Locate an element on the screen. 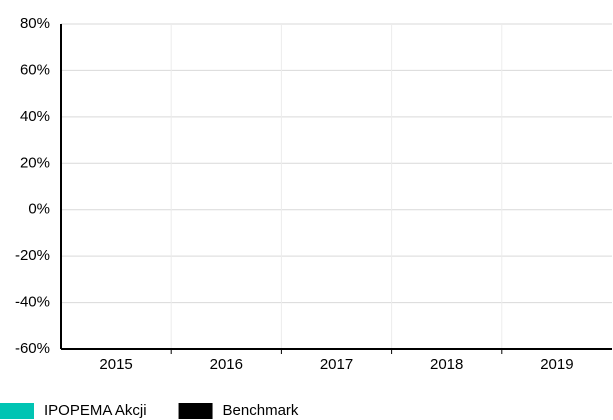 This screenshot has height=420, width=613. x-tick-label: 2018 is located at coordinates (446, 364).